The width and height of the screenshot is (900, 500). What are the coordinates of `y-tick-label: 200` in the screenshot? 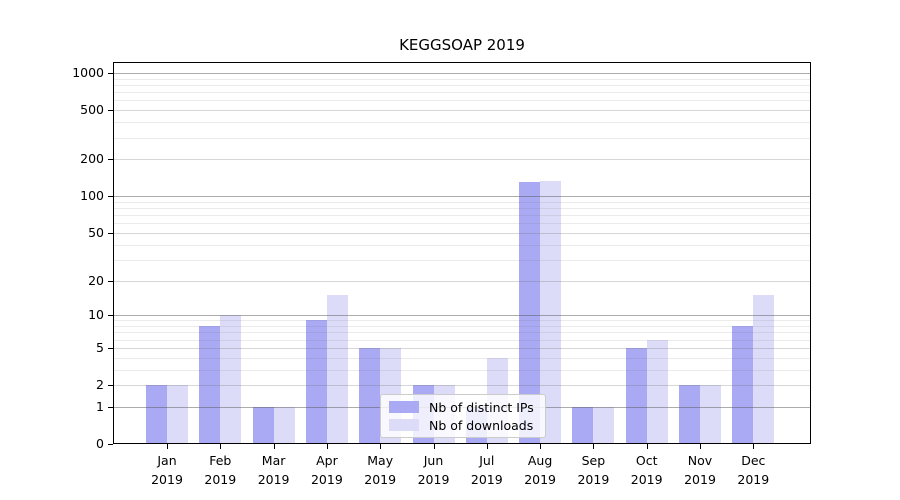 It's located at (92, 159).